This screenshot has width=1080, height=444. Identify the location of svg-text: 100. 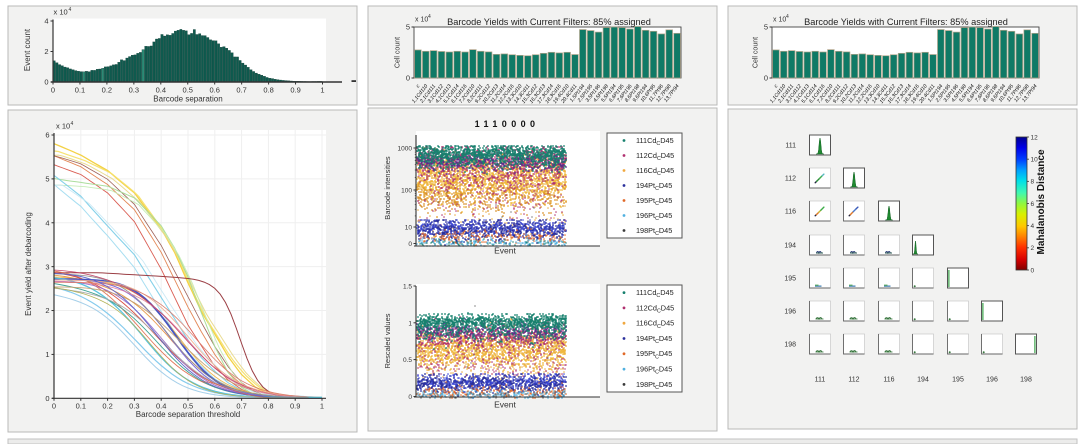
(406, 191).